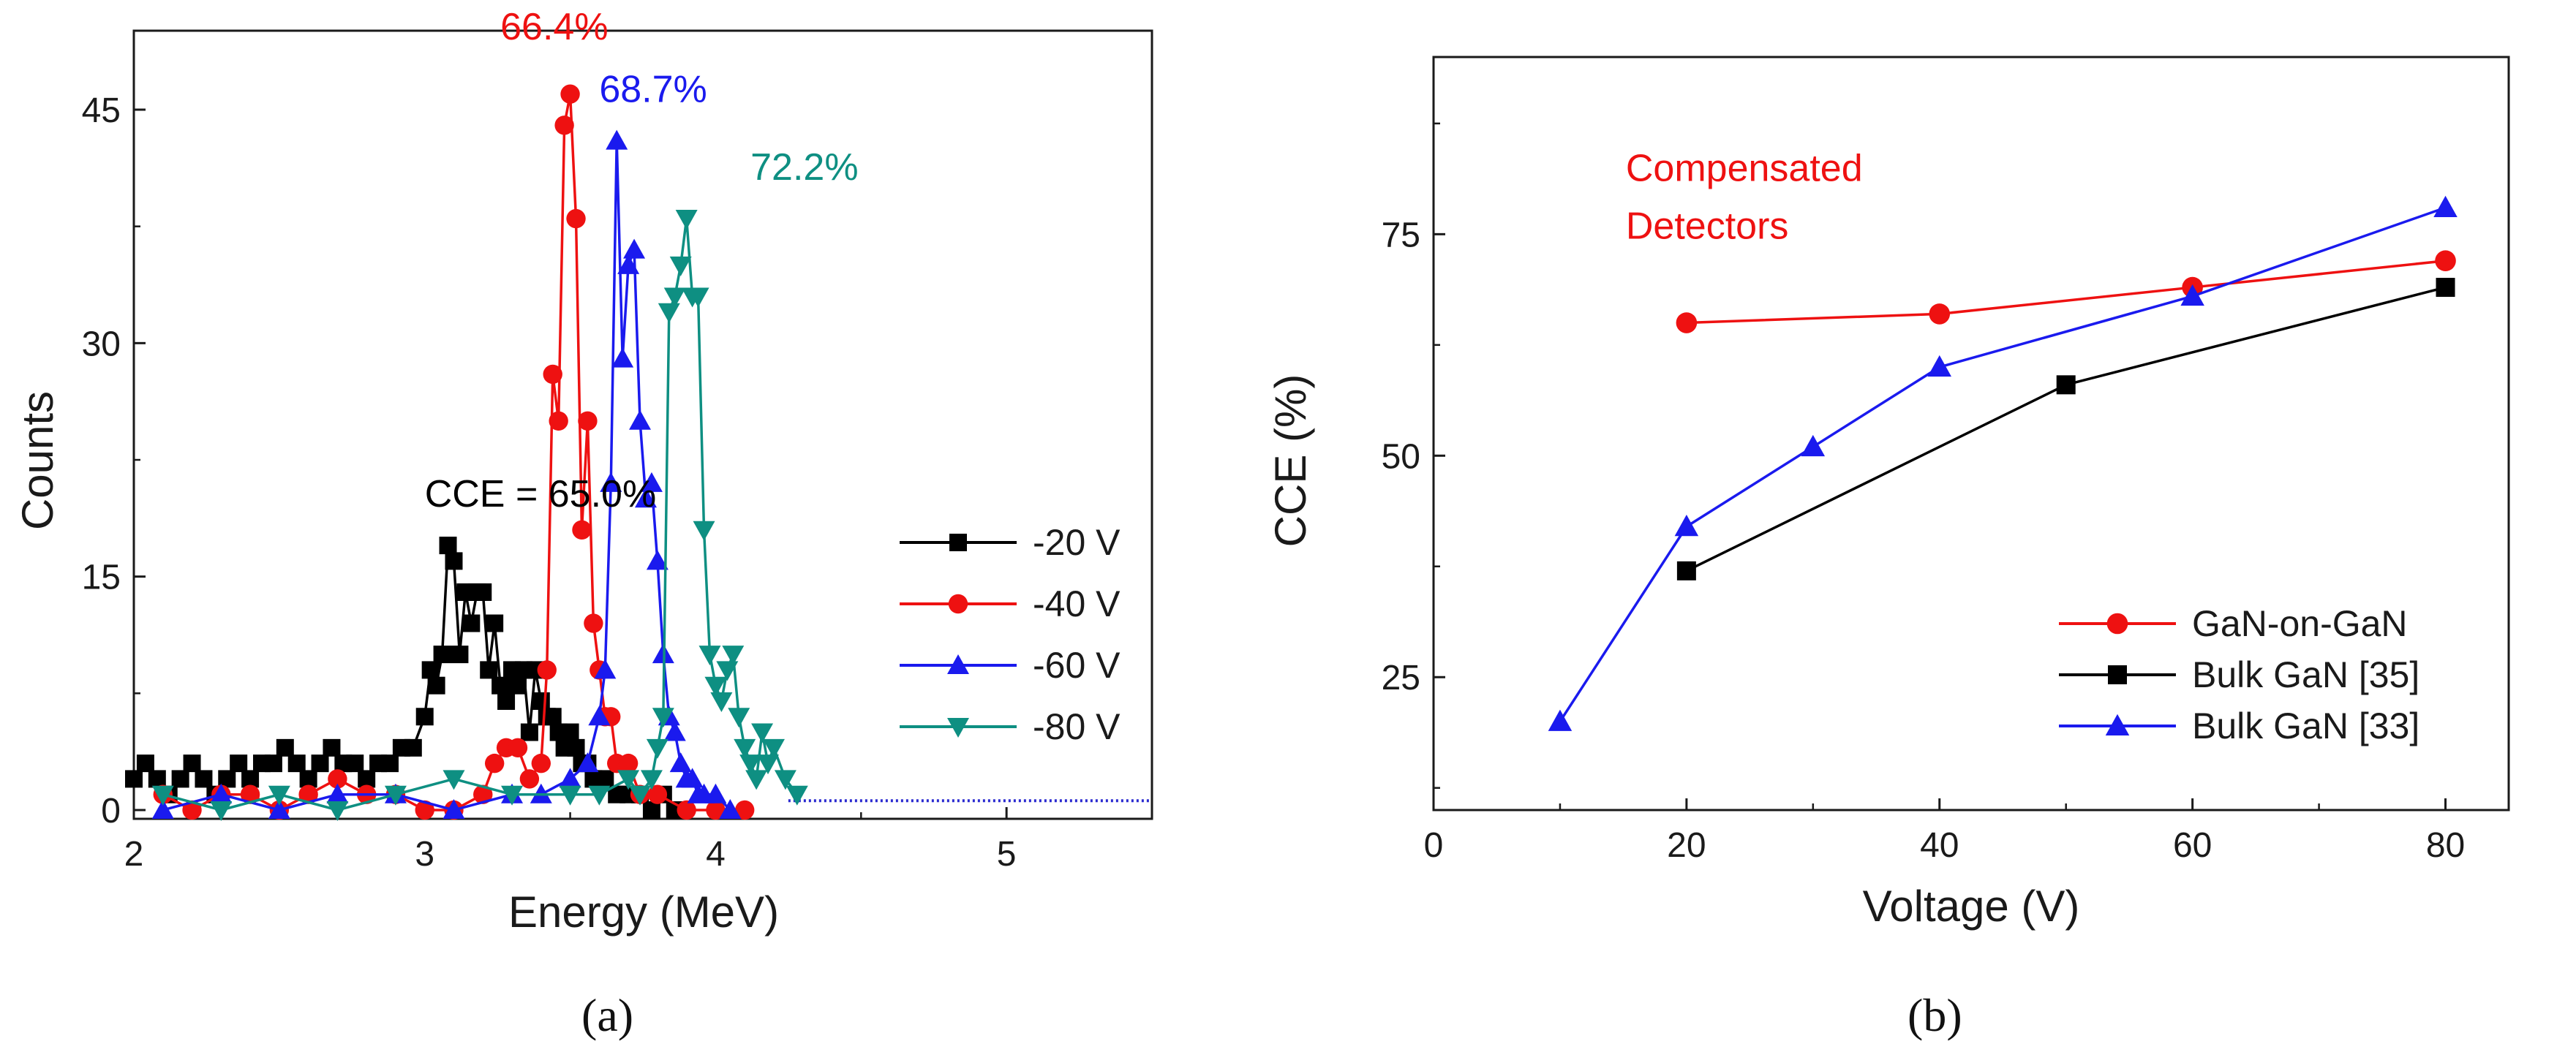 The height and width of the screenshot is (1063, 2576). I want to click on annotation-label: 66.4%, so click(554, 27).